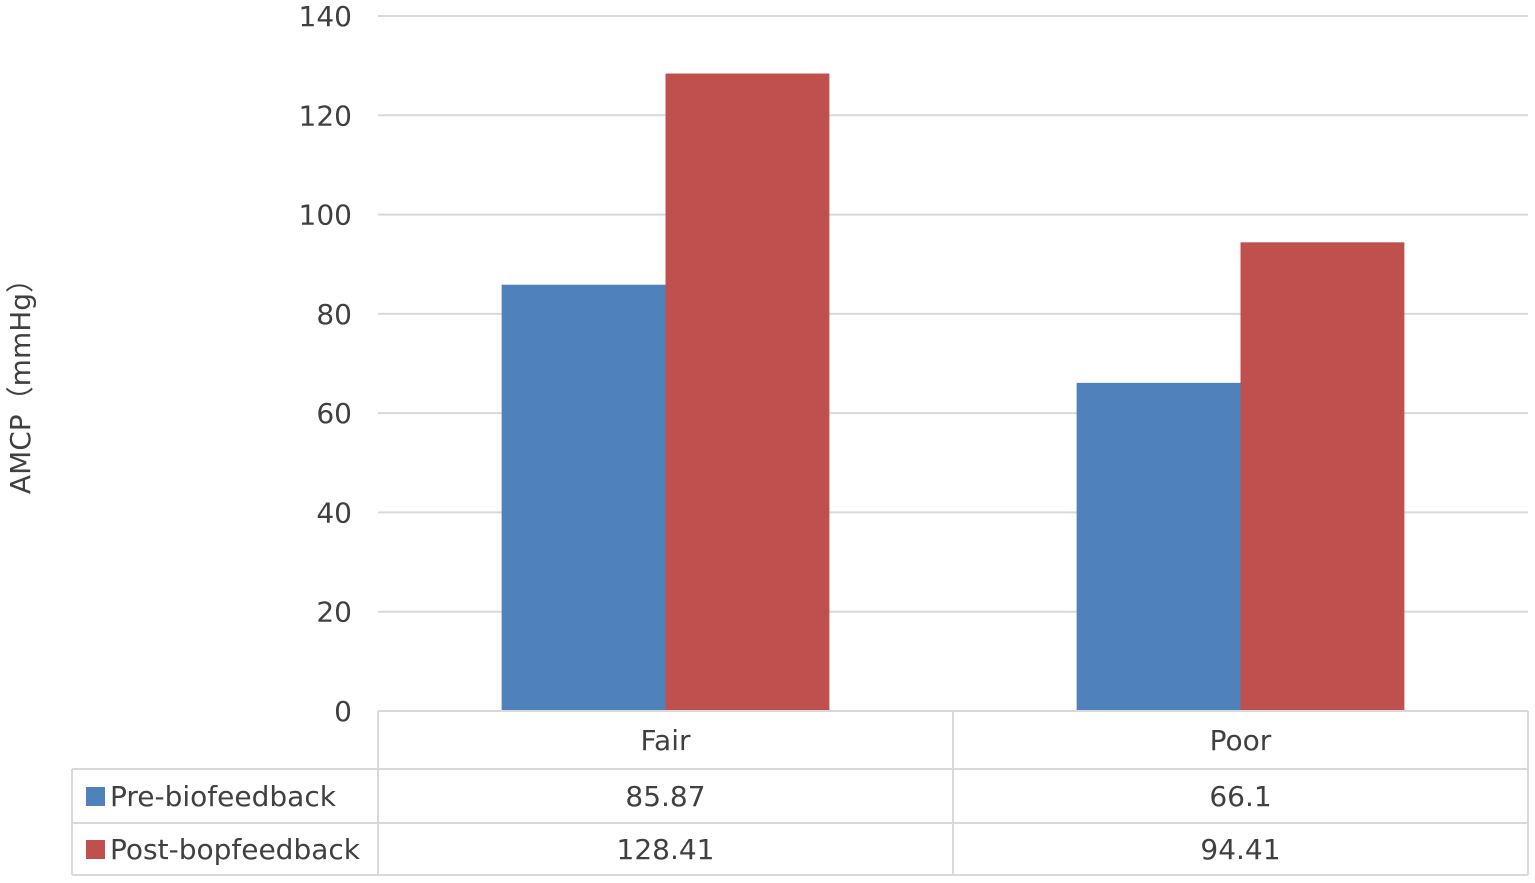 This screenshot has width=1535, height=883. What do you see at coordinates (1322, 477) in the screenshot?
I see `bar-post-poor` at bounding box center [1322, 477].